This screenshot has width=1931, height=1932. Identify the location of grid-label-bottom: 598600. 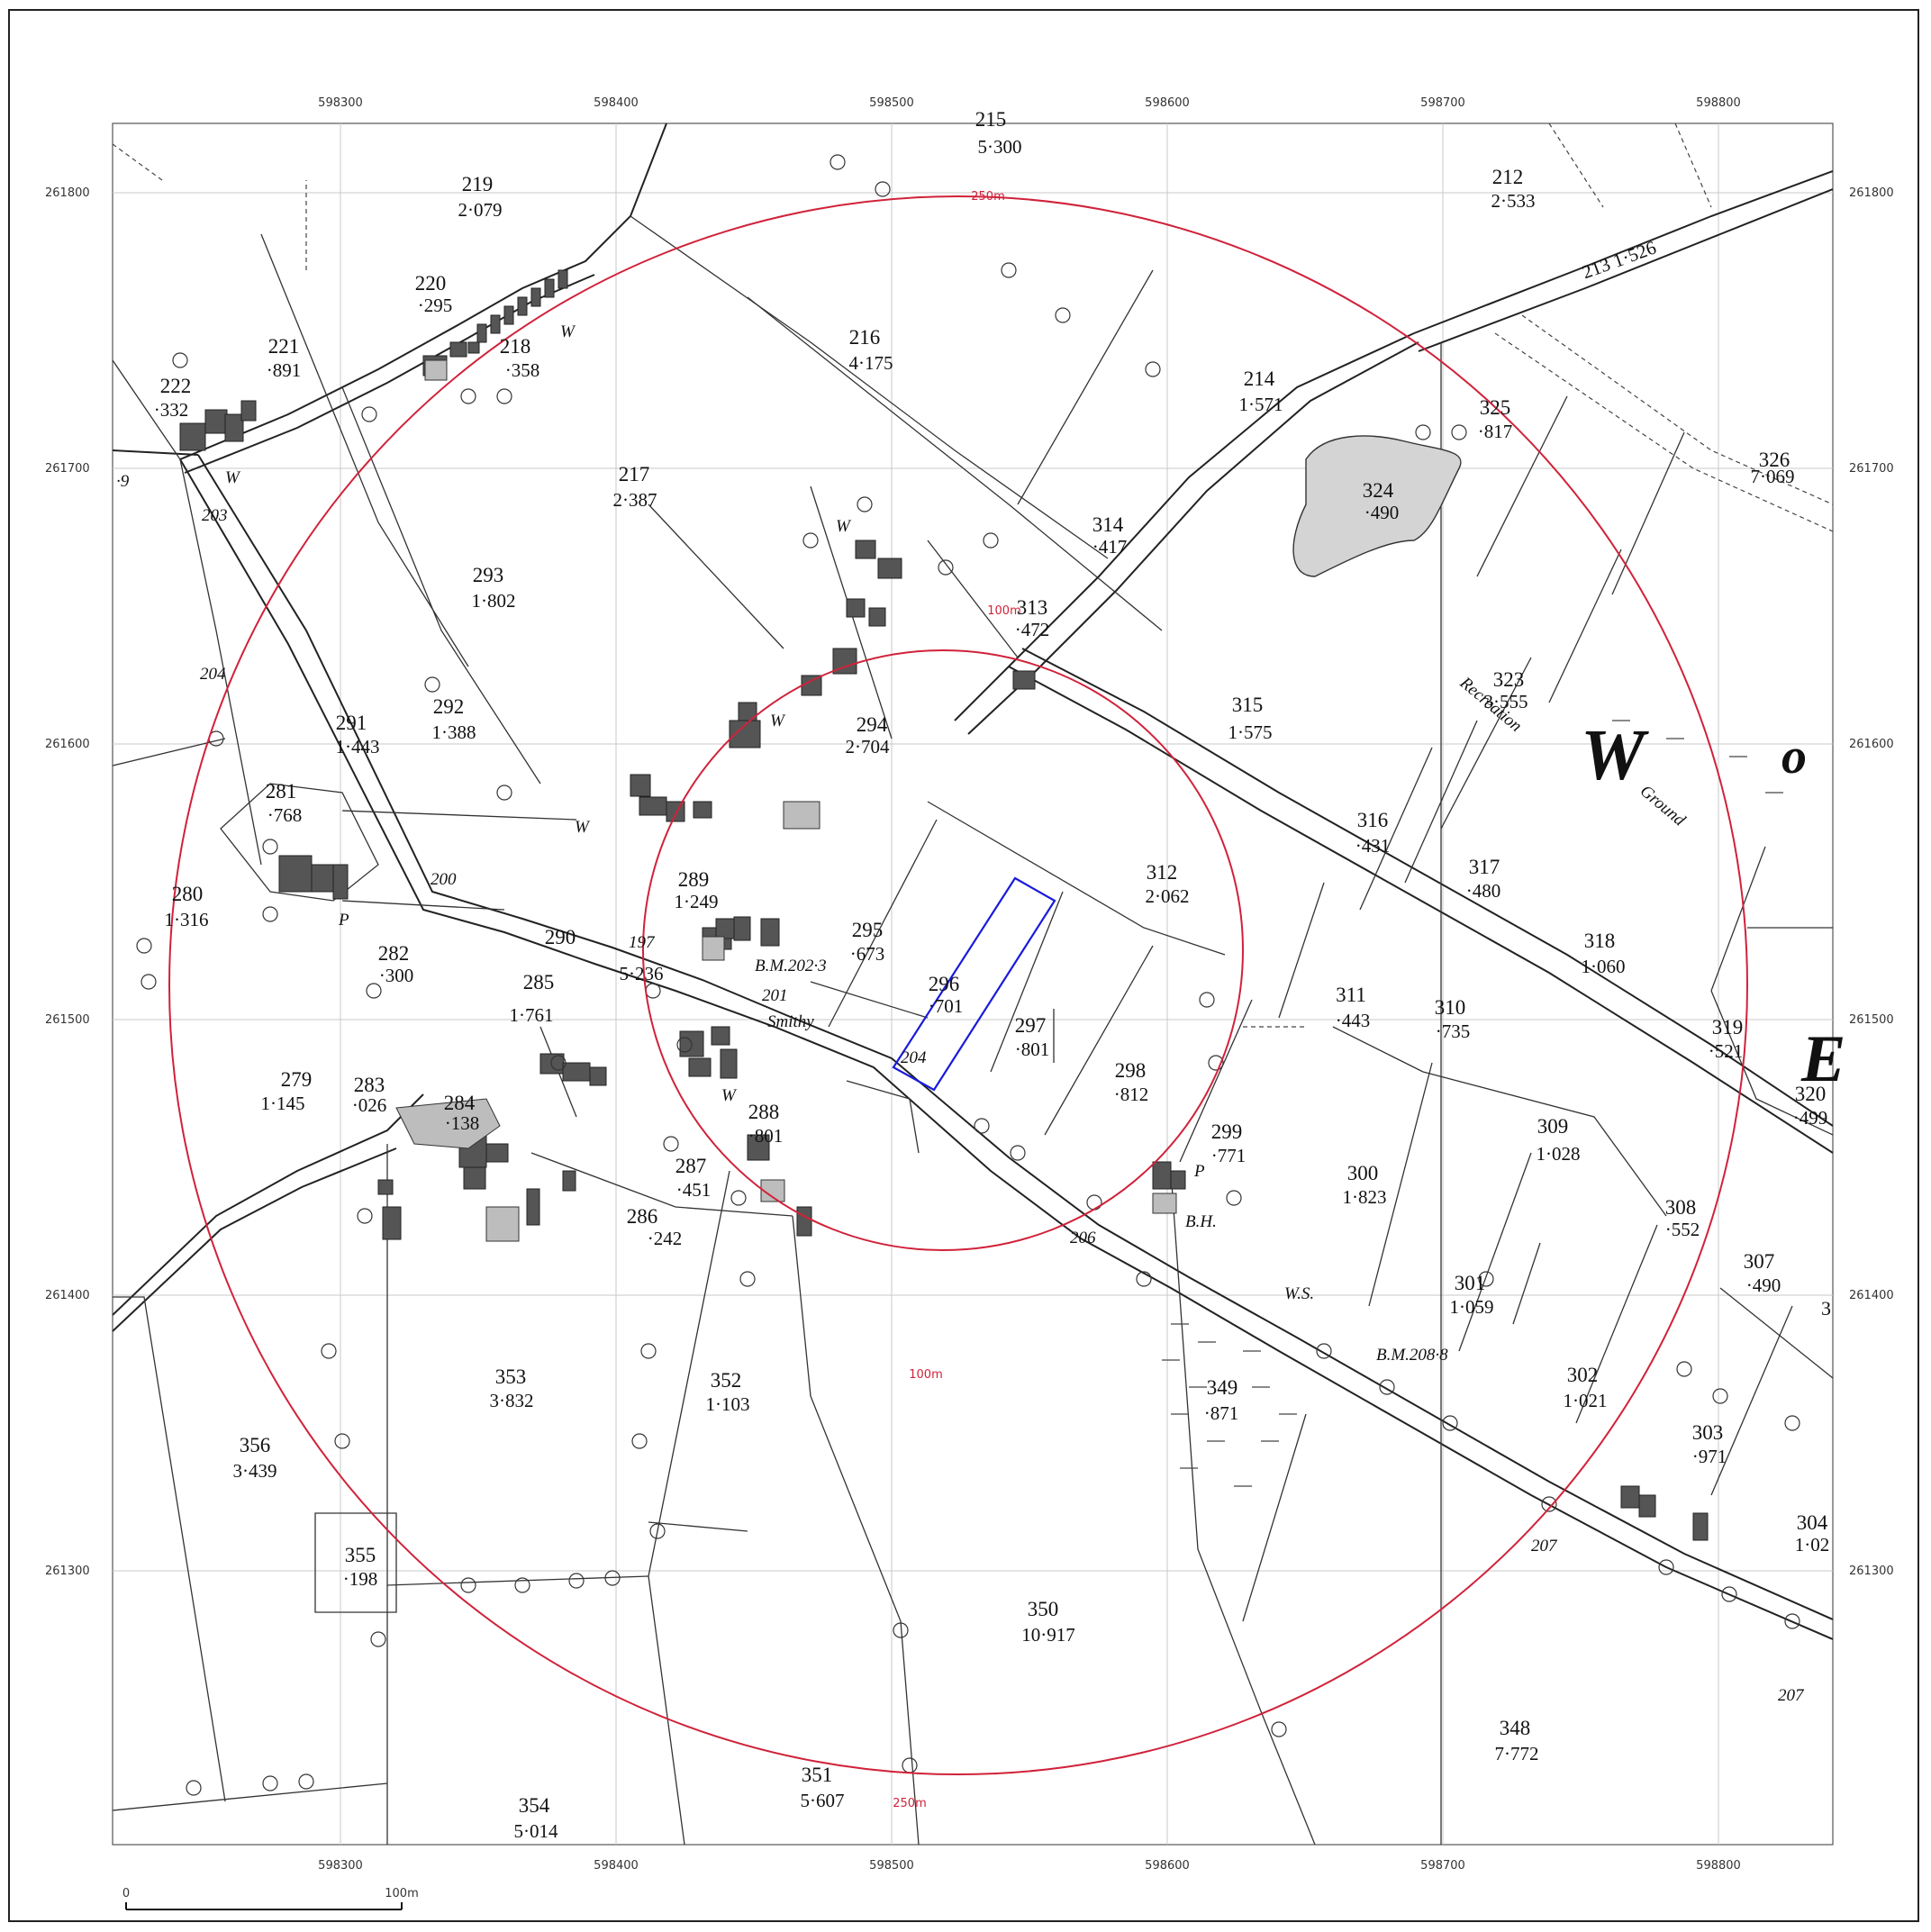
(1167, 1866).